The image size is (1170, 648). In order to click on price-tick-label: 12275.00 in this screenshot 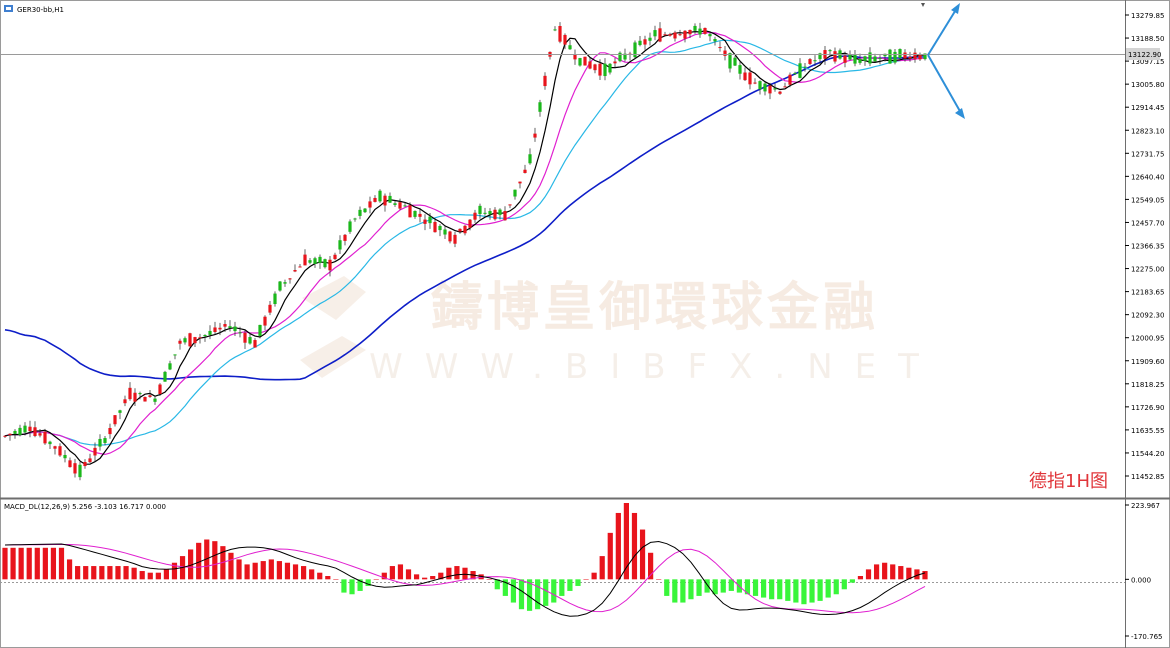, I will do `click(1147, 270)`.